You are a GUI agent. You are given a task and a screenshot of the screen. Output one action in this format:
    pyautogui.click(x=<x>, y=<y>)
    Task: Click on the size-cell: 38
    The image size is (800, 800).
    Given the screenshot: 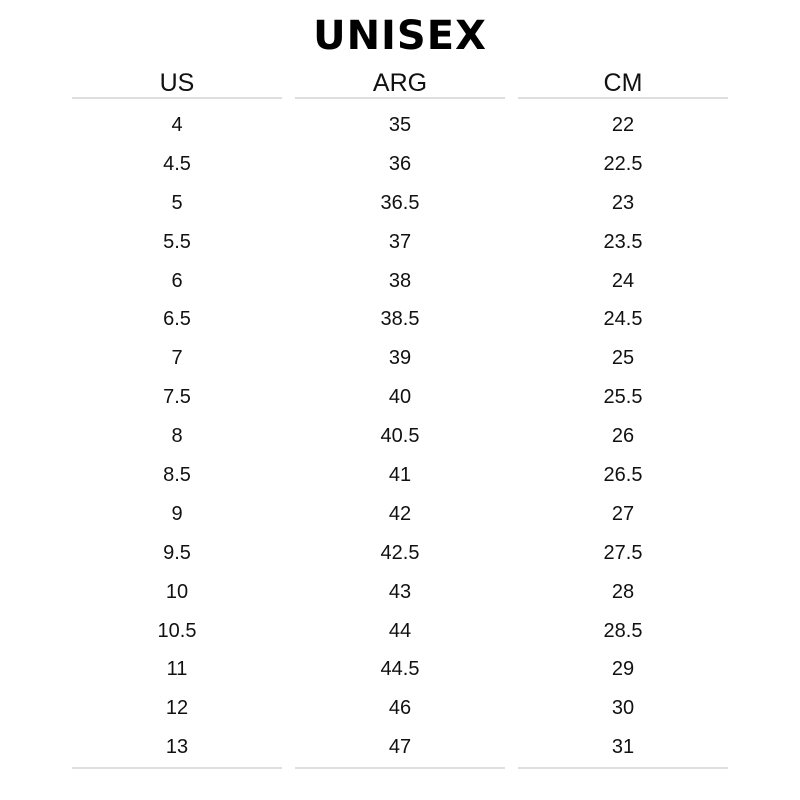 What is the action you would take?
    pyautogui.click(x=400, y=280)
    